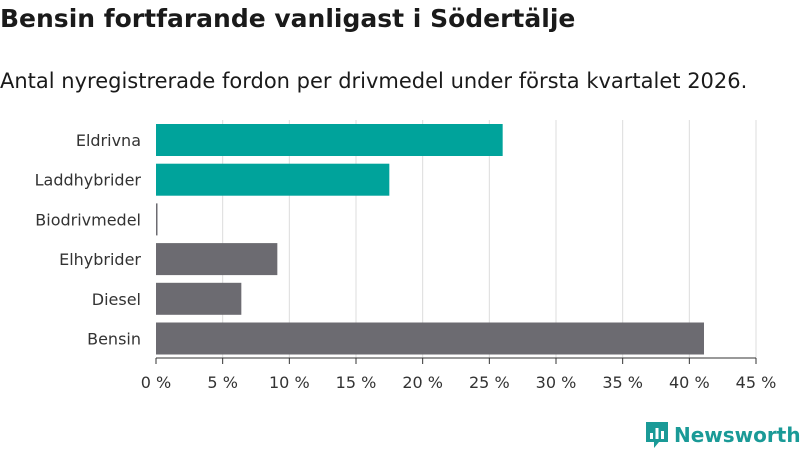 The width and height of the screenshot is (800, 450). What do you see at coordinates (273, 179) in the screenshot?
I see `bar-laddhybrider` at bounding box center [273, 179].